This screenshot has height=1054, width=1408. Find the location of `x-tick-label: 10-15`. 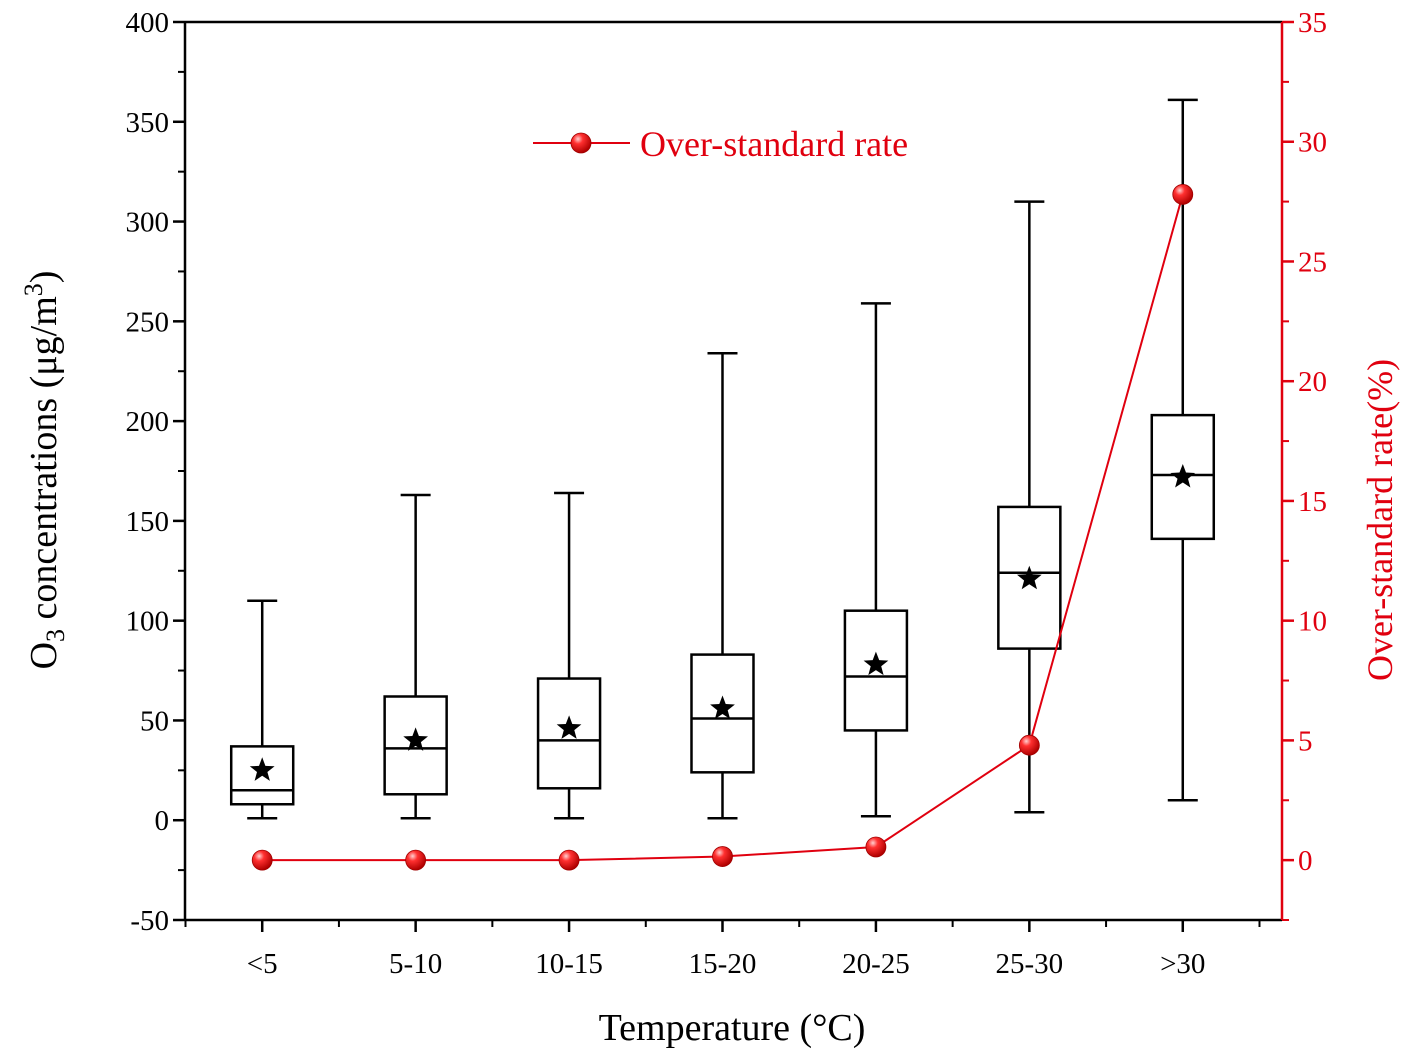

x-tick-label: 10-15 is located at coordinates (569, 964).